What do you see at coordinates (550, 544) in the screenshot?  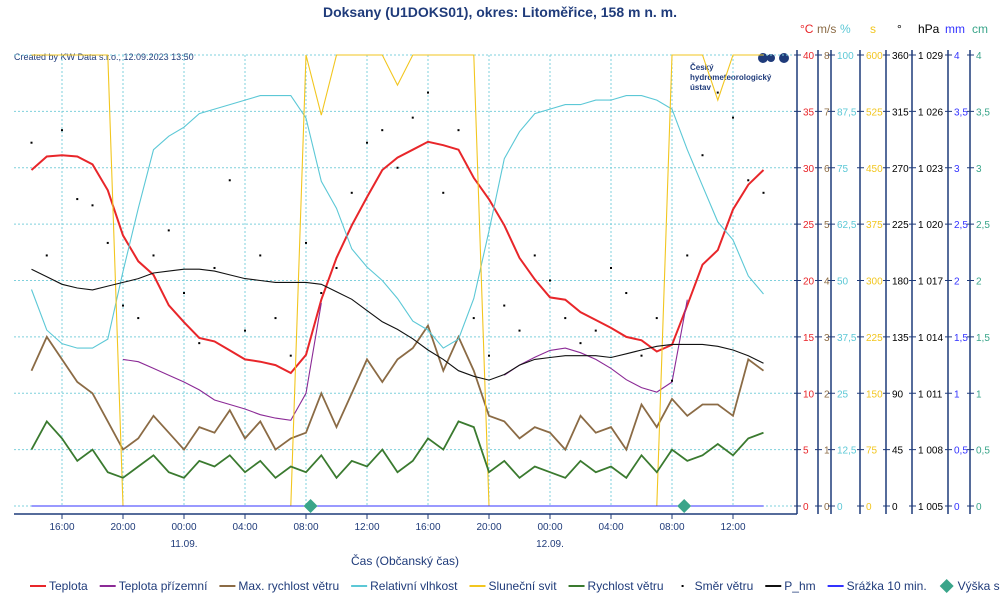 I see `x-date-label: 12.09.` at bounding box center [550, 544].